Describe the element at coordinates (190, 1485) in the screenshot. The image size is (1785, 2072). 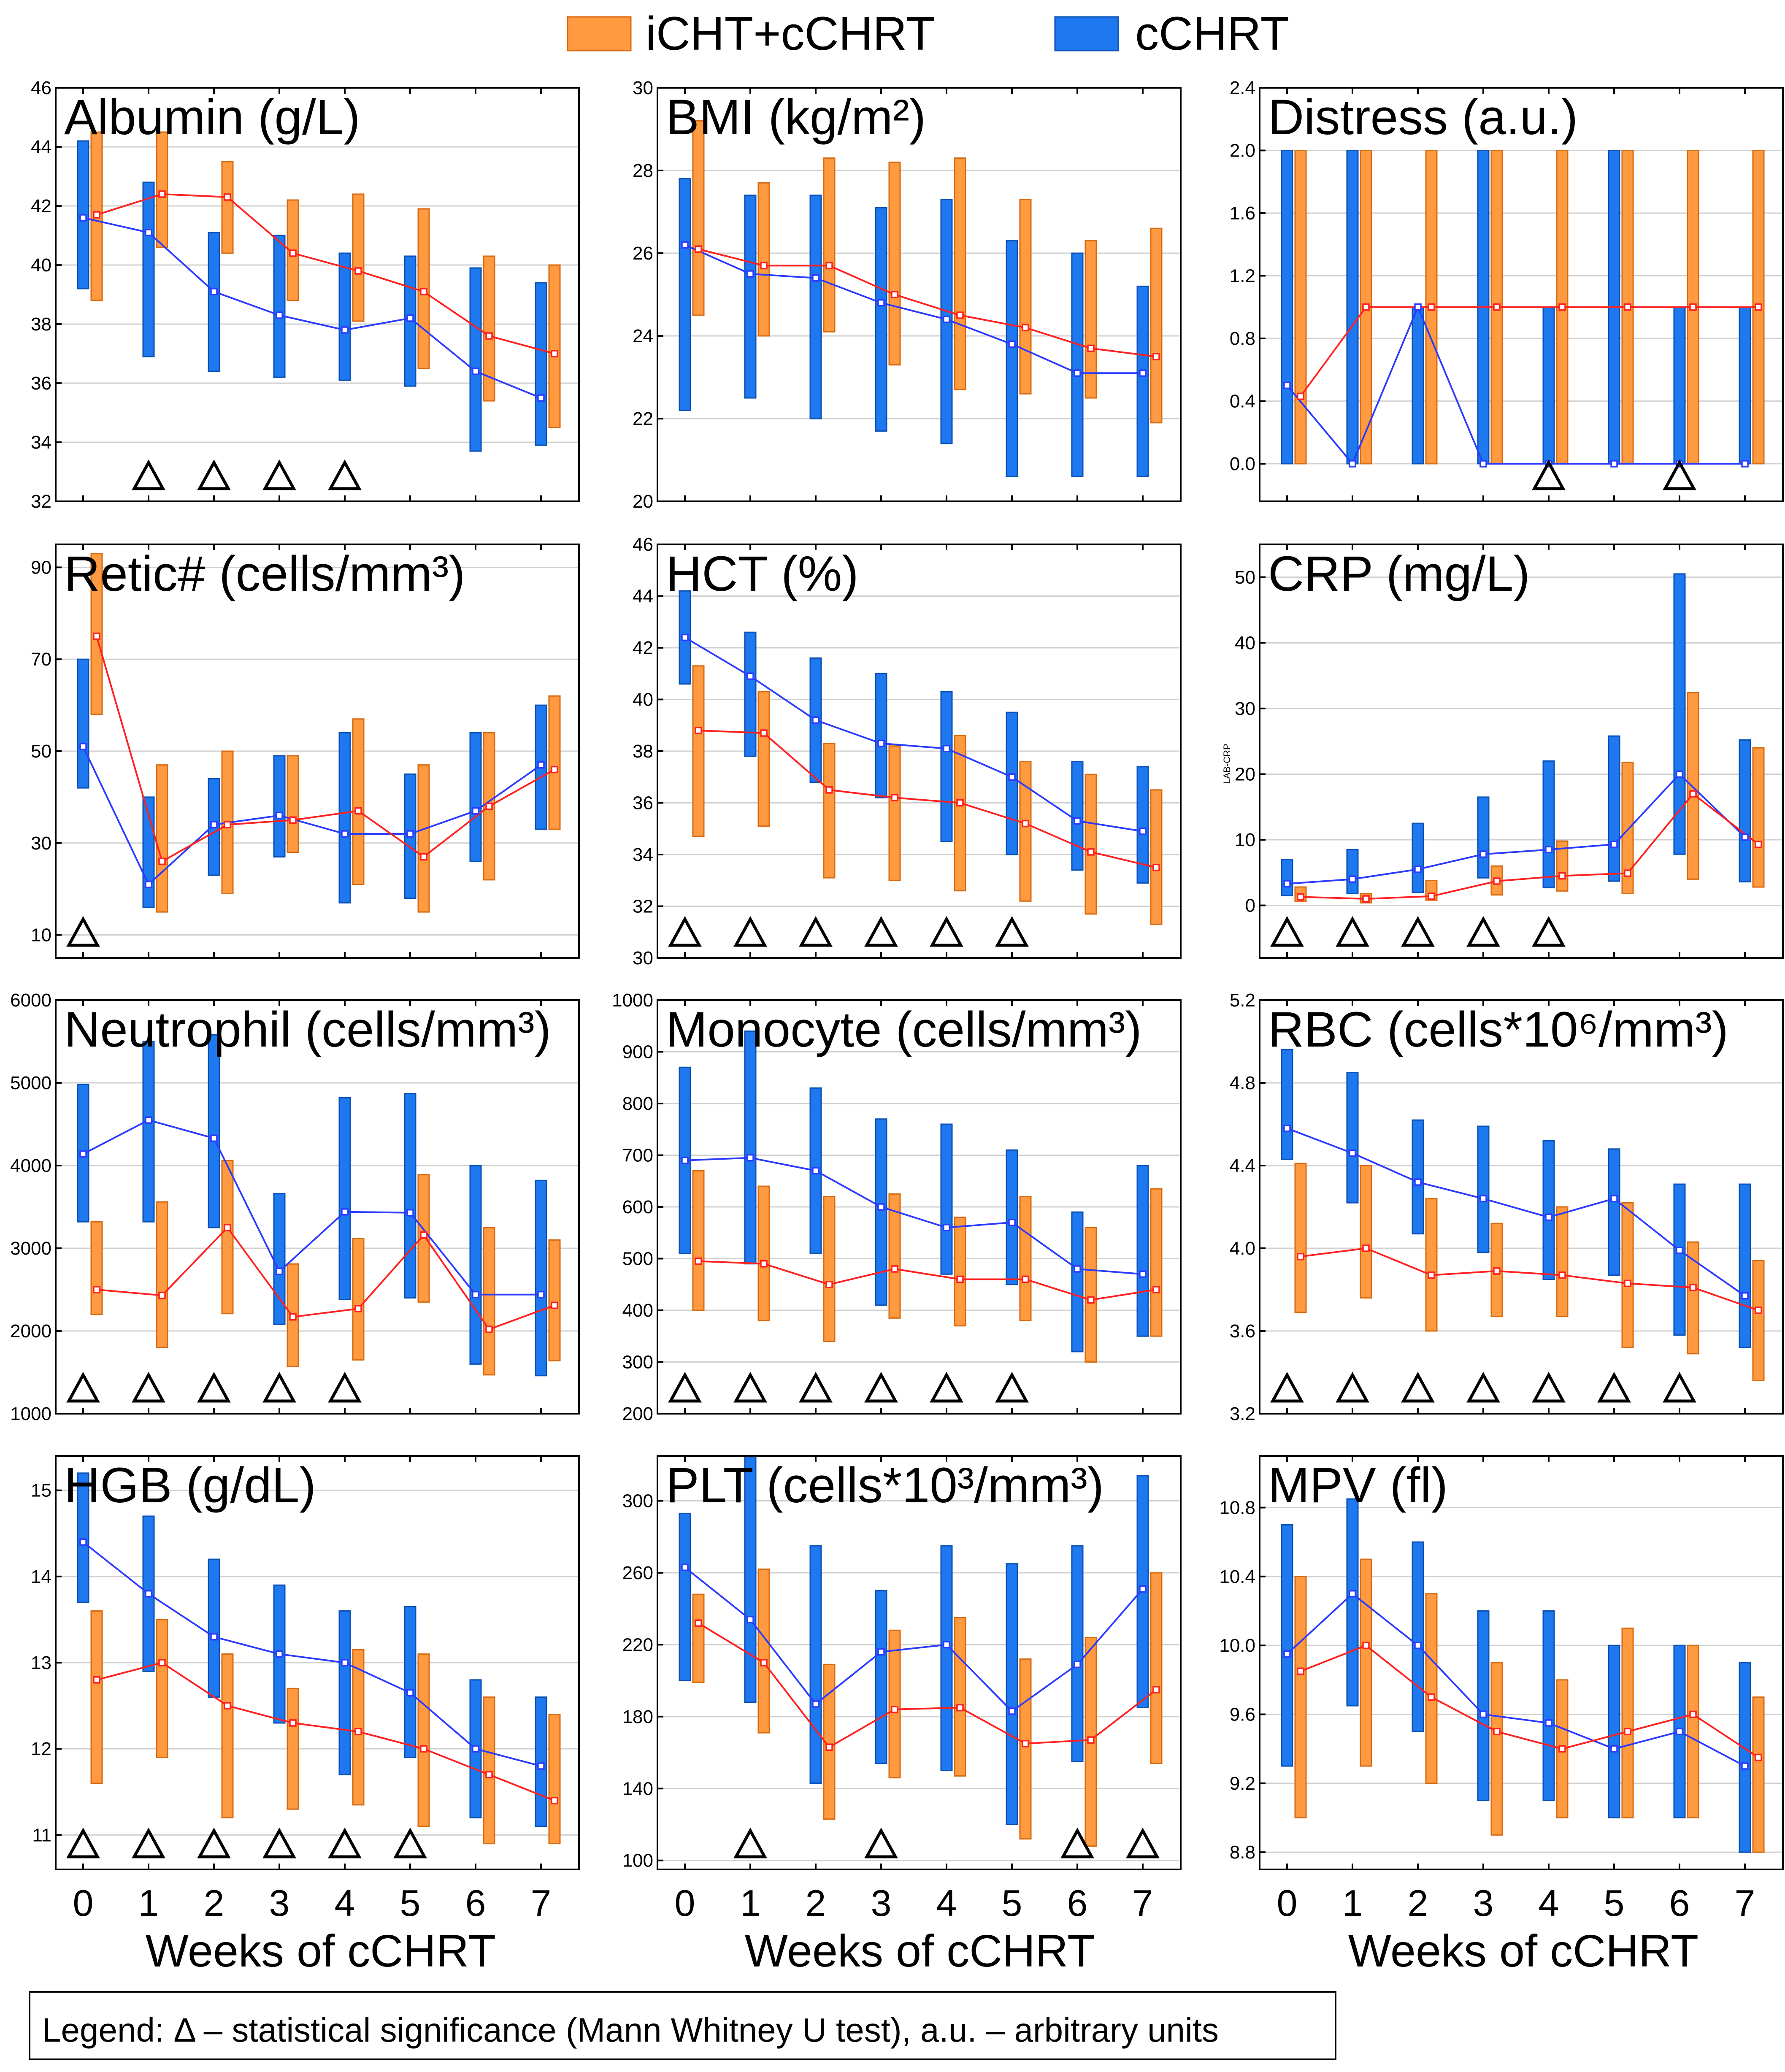
I see `chart-title: HGB (g/dL)` at that location.